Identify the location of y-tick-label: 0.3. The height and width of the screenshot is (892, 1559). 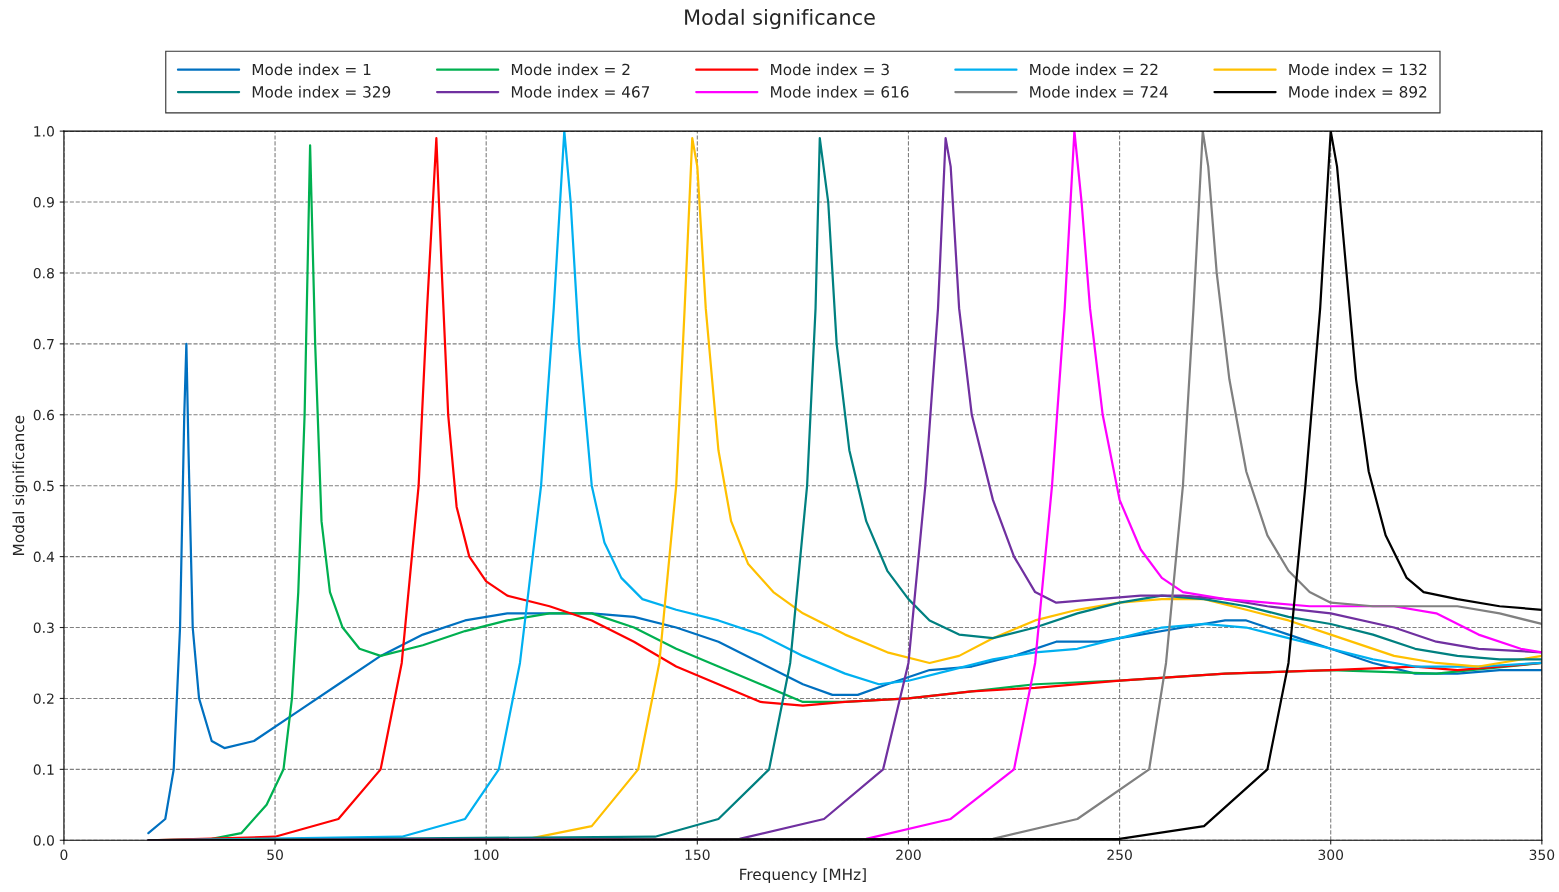
(43, 627).